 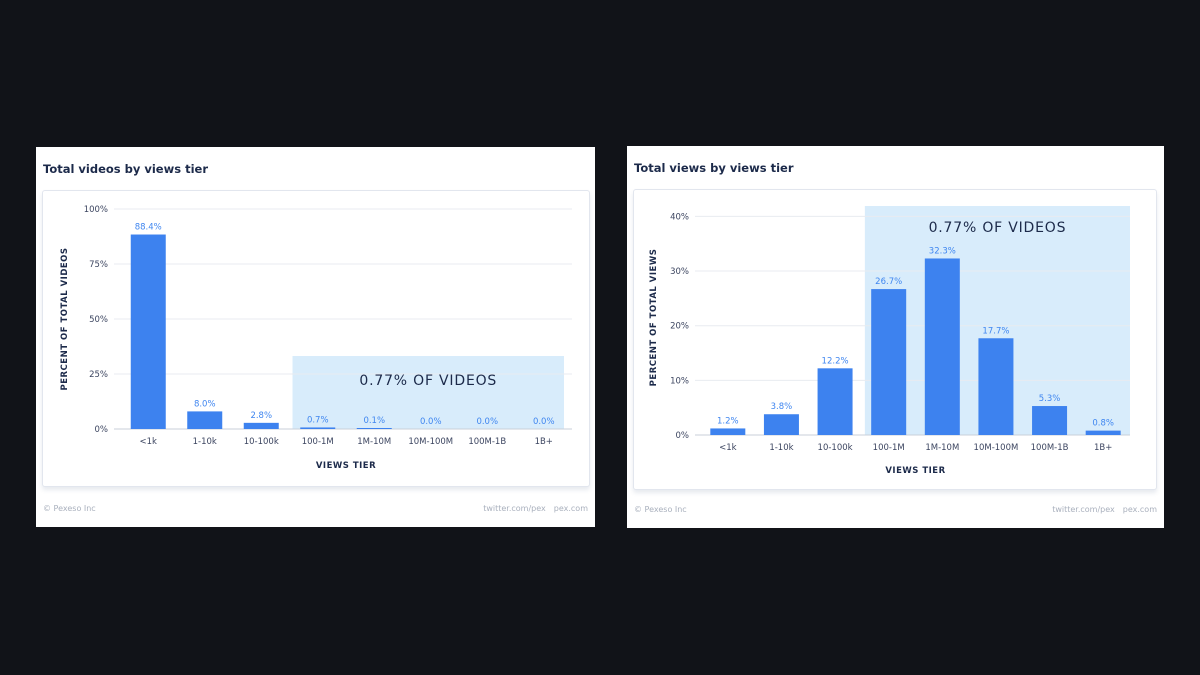 What do you see at coordinates (98, 375) in the screenshot?
I see `y-tick-label: 25%` at bounding box center [98, 375].